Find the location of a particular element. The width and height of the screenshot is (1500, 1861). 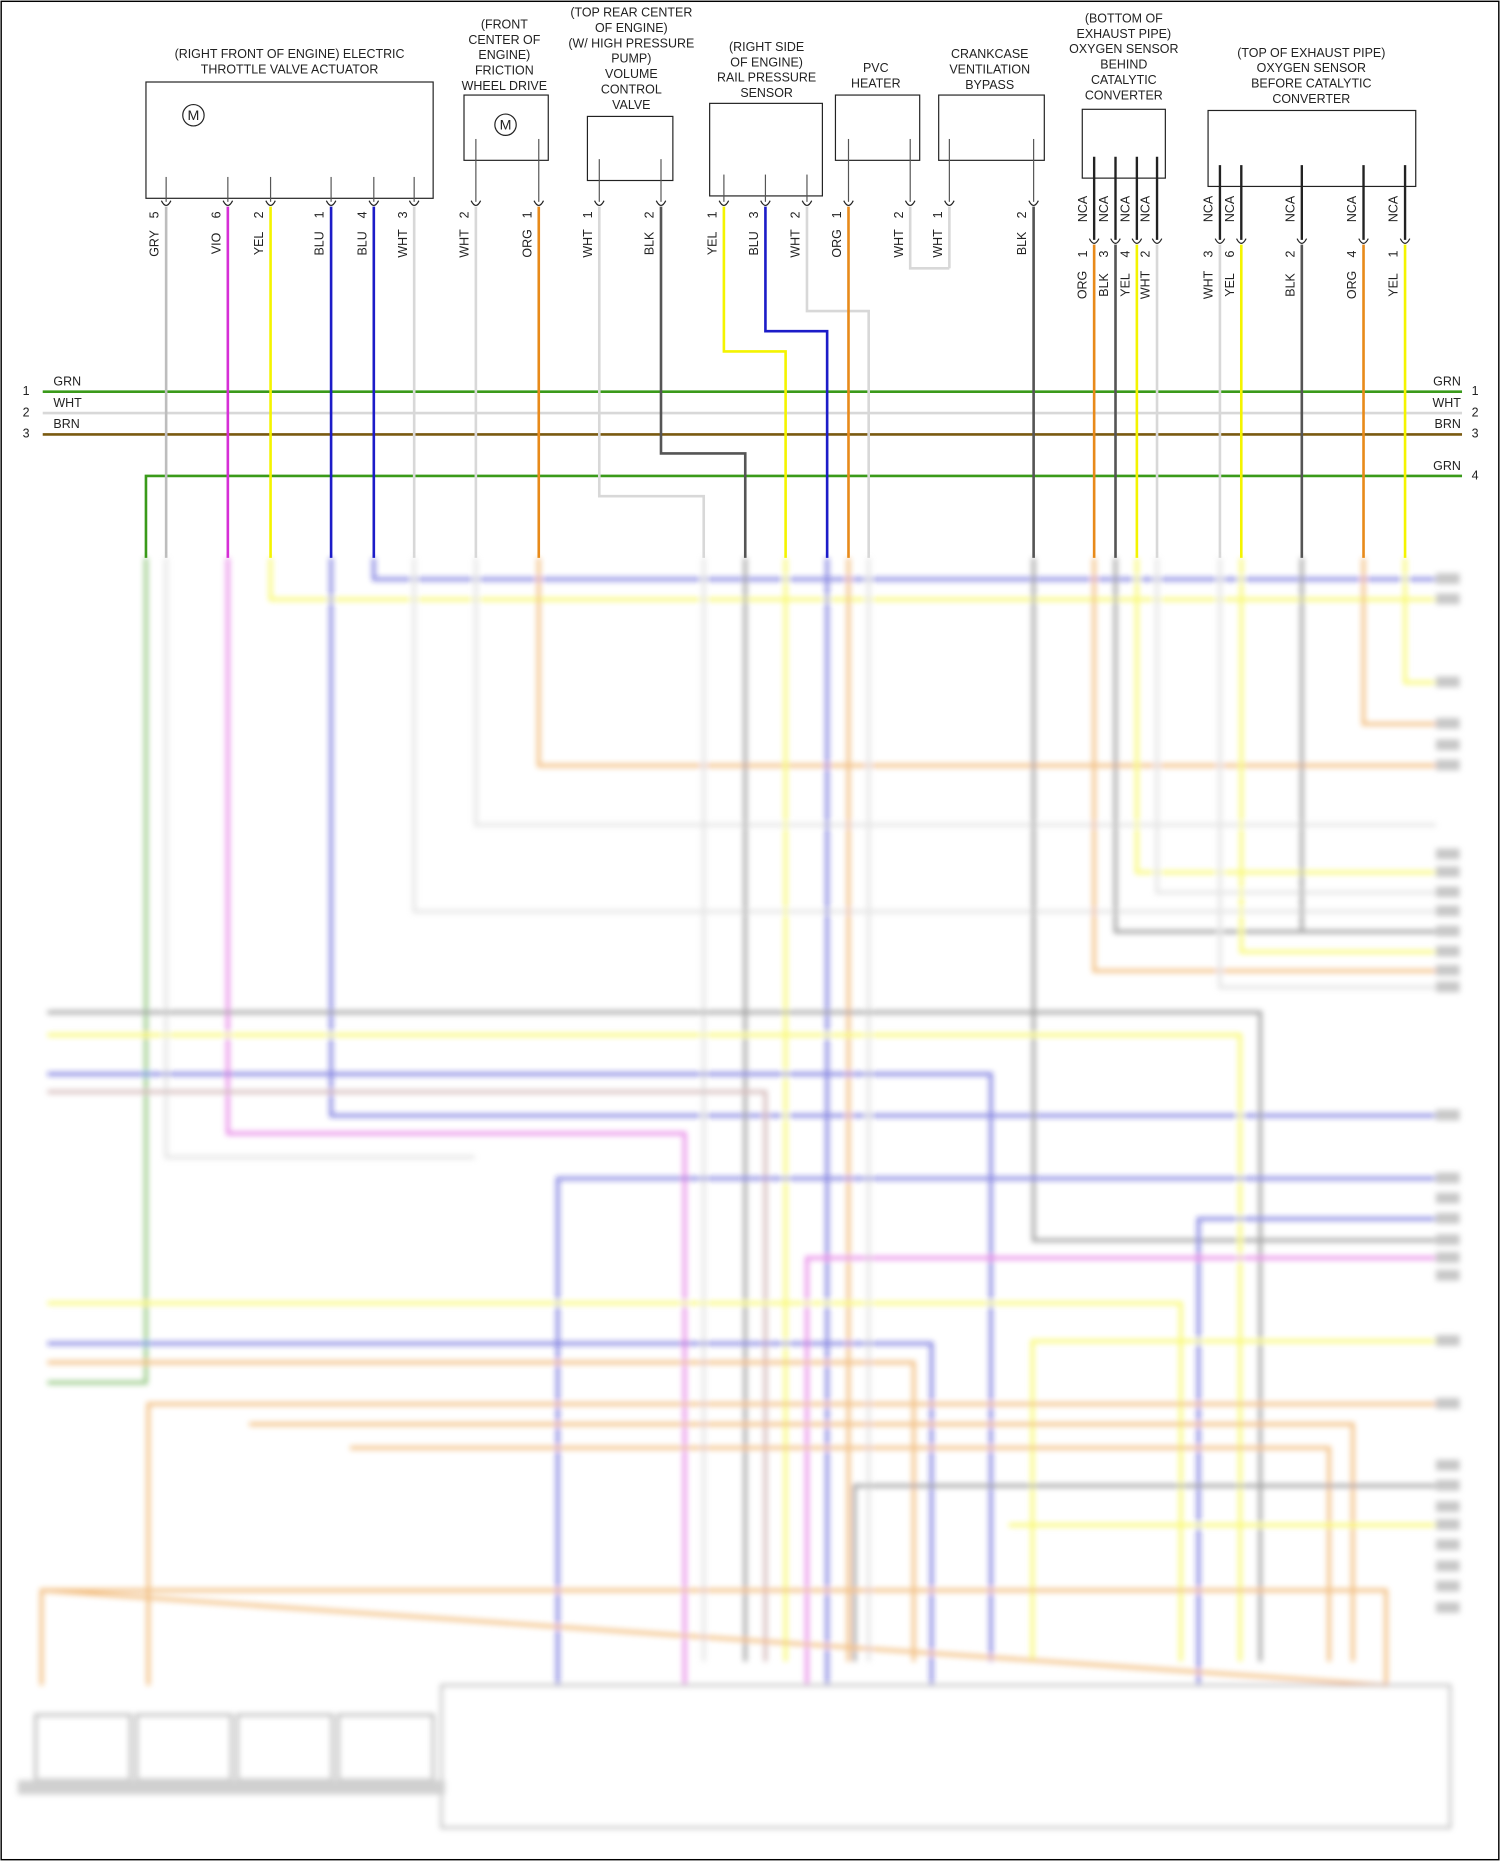

component-label: (BOTTOM OF is located at coordinates (1124, 18).